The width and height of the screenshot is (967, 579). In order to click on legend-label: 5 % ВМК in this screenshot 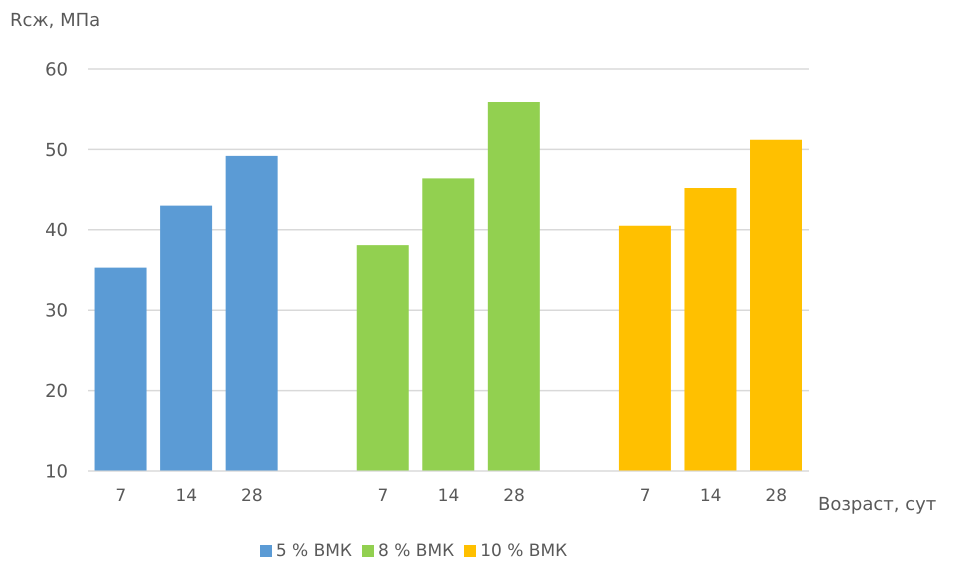, I will do `click(314, 551)`.